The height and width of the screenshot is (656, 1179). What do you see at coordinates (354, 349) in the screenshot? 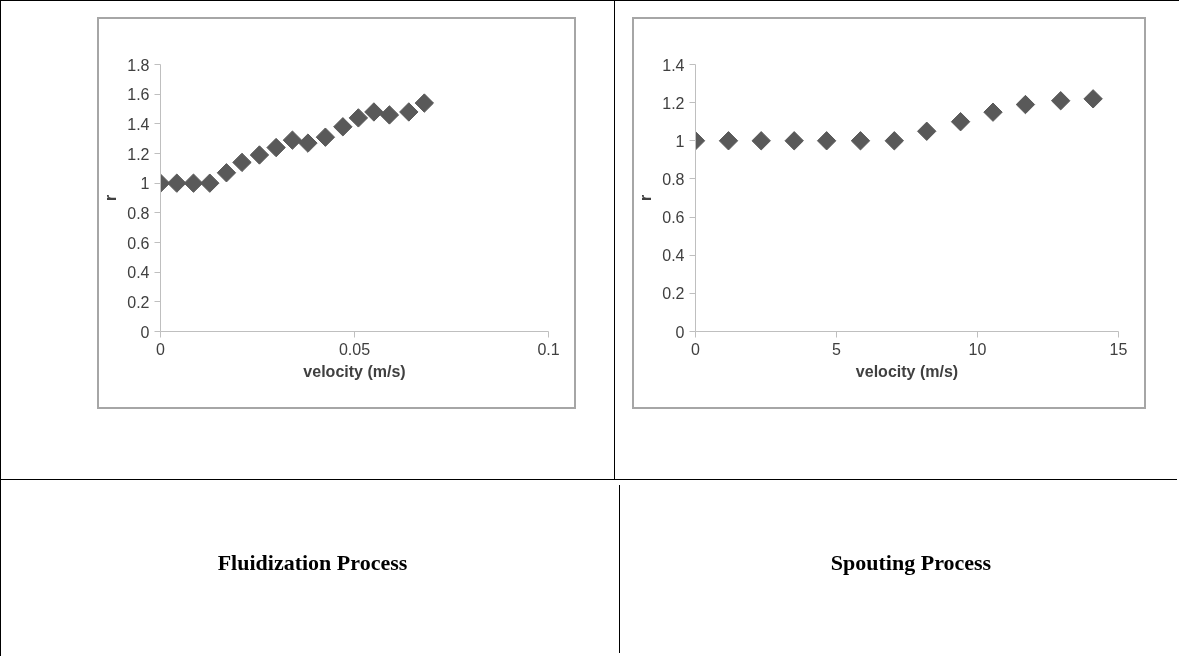
I see `x-tick-label: 0.05` at bounding box center [354, 349].